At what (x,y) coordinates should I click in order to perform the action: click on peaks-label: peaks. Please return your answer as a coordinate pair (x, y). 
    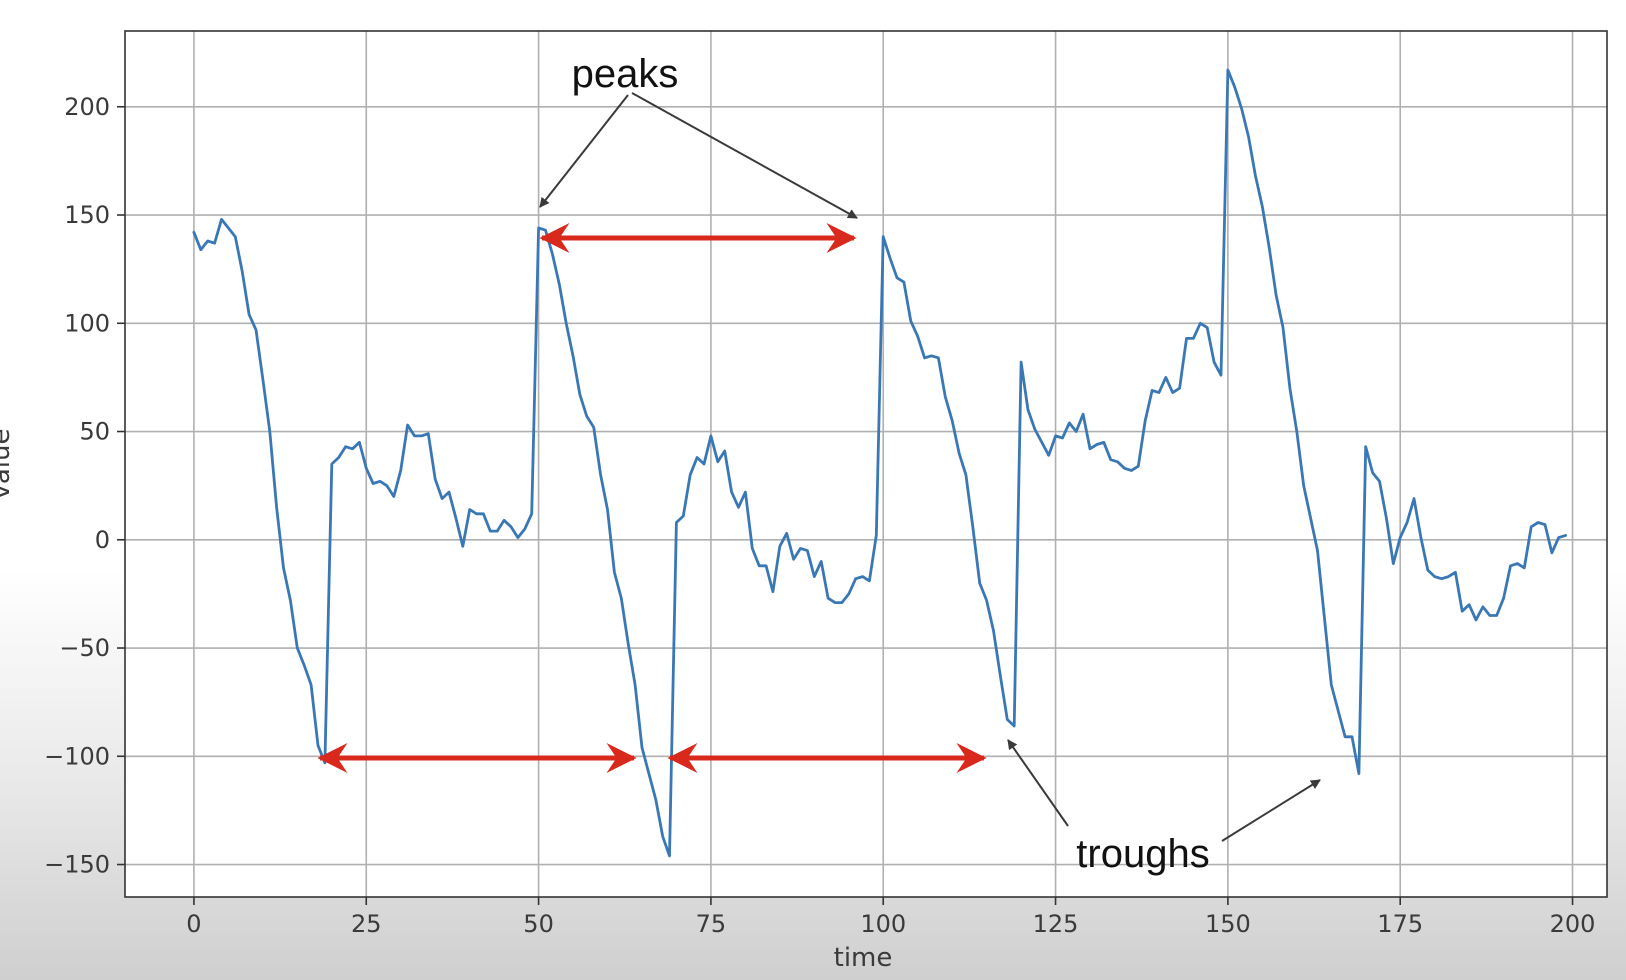
    Looking at the image, I should click on (625, 74).